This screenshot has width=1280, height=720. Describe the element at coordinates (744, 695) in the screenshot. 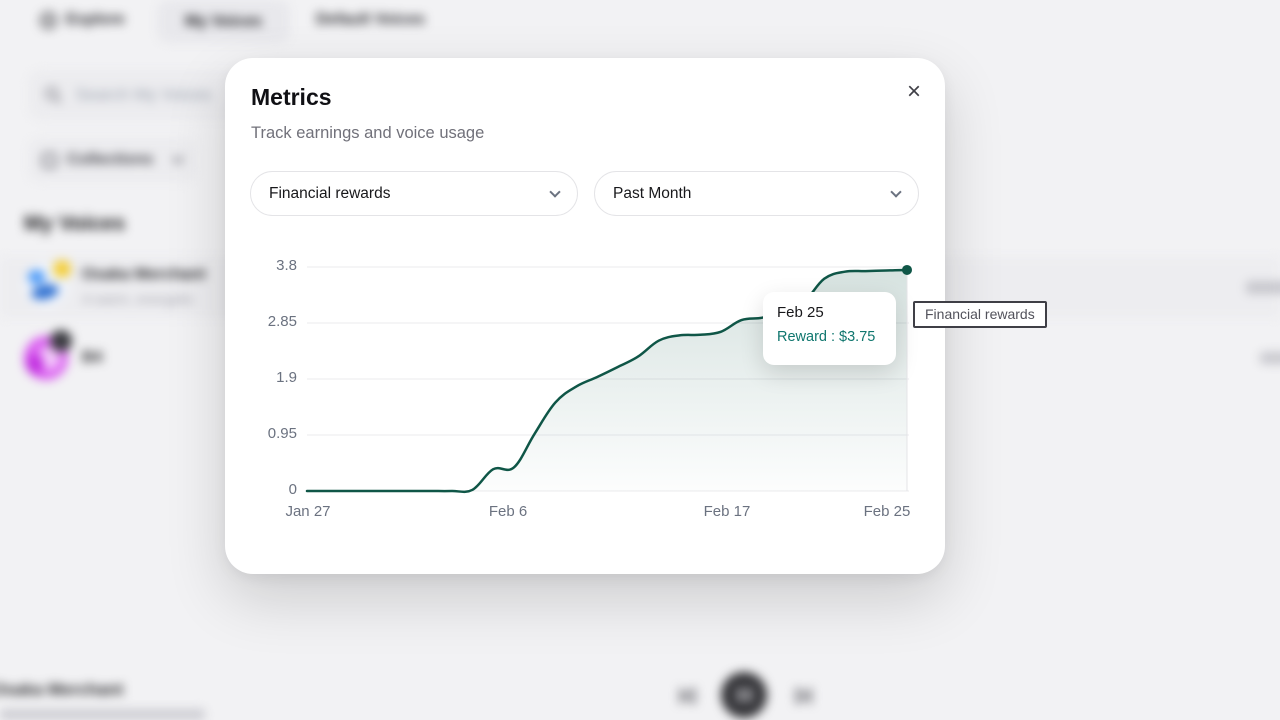

I see `pause-button` at that location.